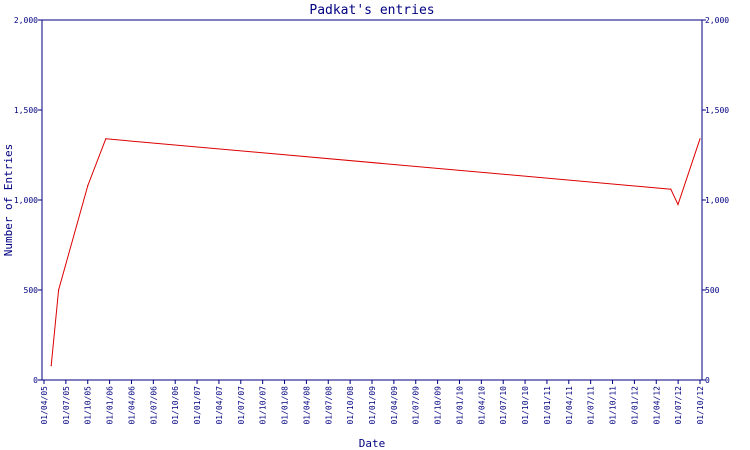 This screenshot has width=750, height=450. I want to click on x-tick-label: 01/07/05, so click(66, 405).